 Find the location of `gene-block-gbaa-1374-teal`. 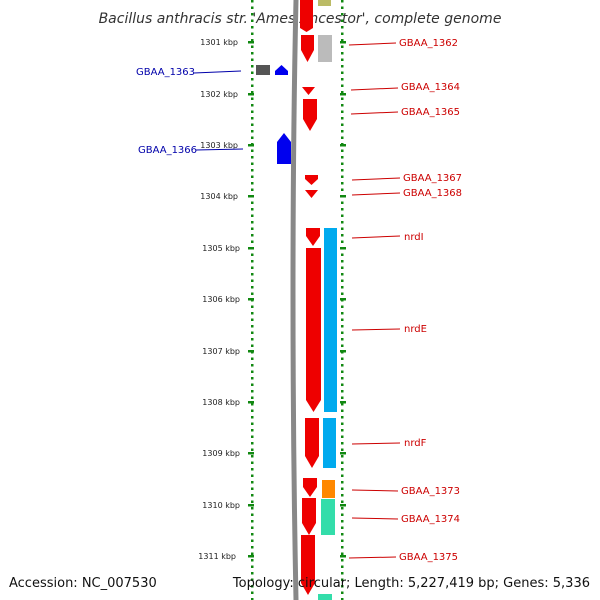

gene-block-gbaa-1374-teal is located at coordinates (328, 517).